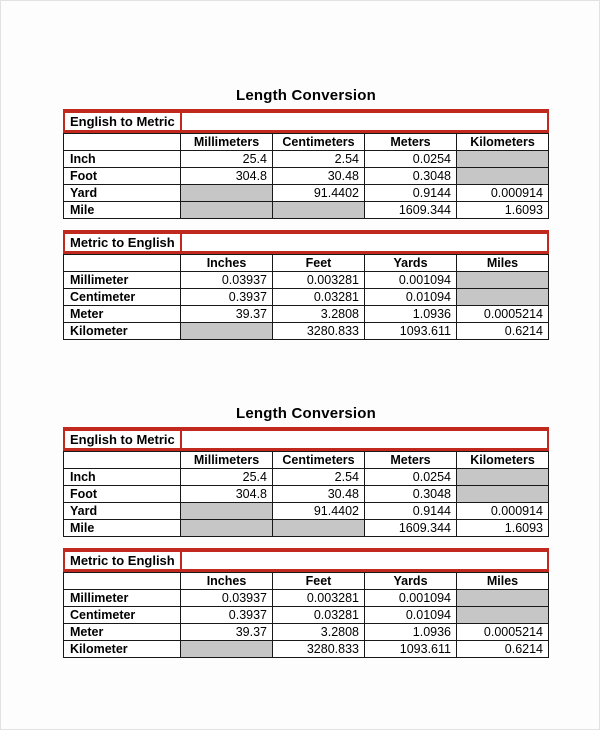 This screenshot has width=600, height=730. Describe the element at coordinates (122, 598) in the screenshot. I see `row-label: Millimeter` at that location.